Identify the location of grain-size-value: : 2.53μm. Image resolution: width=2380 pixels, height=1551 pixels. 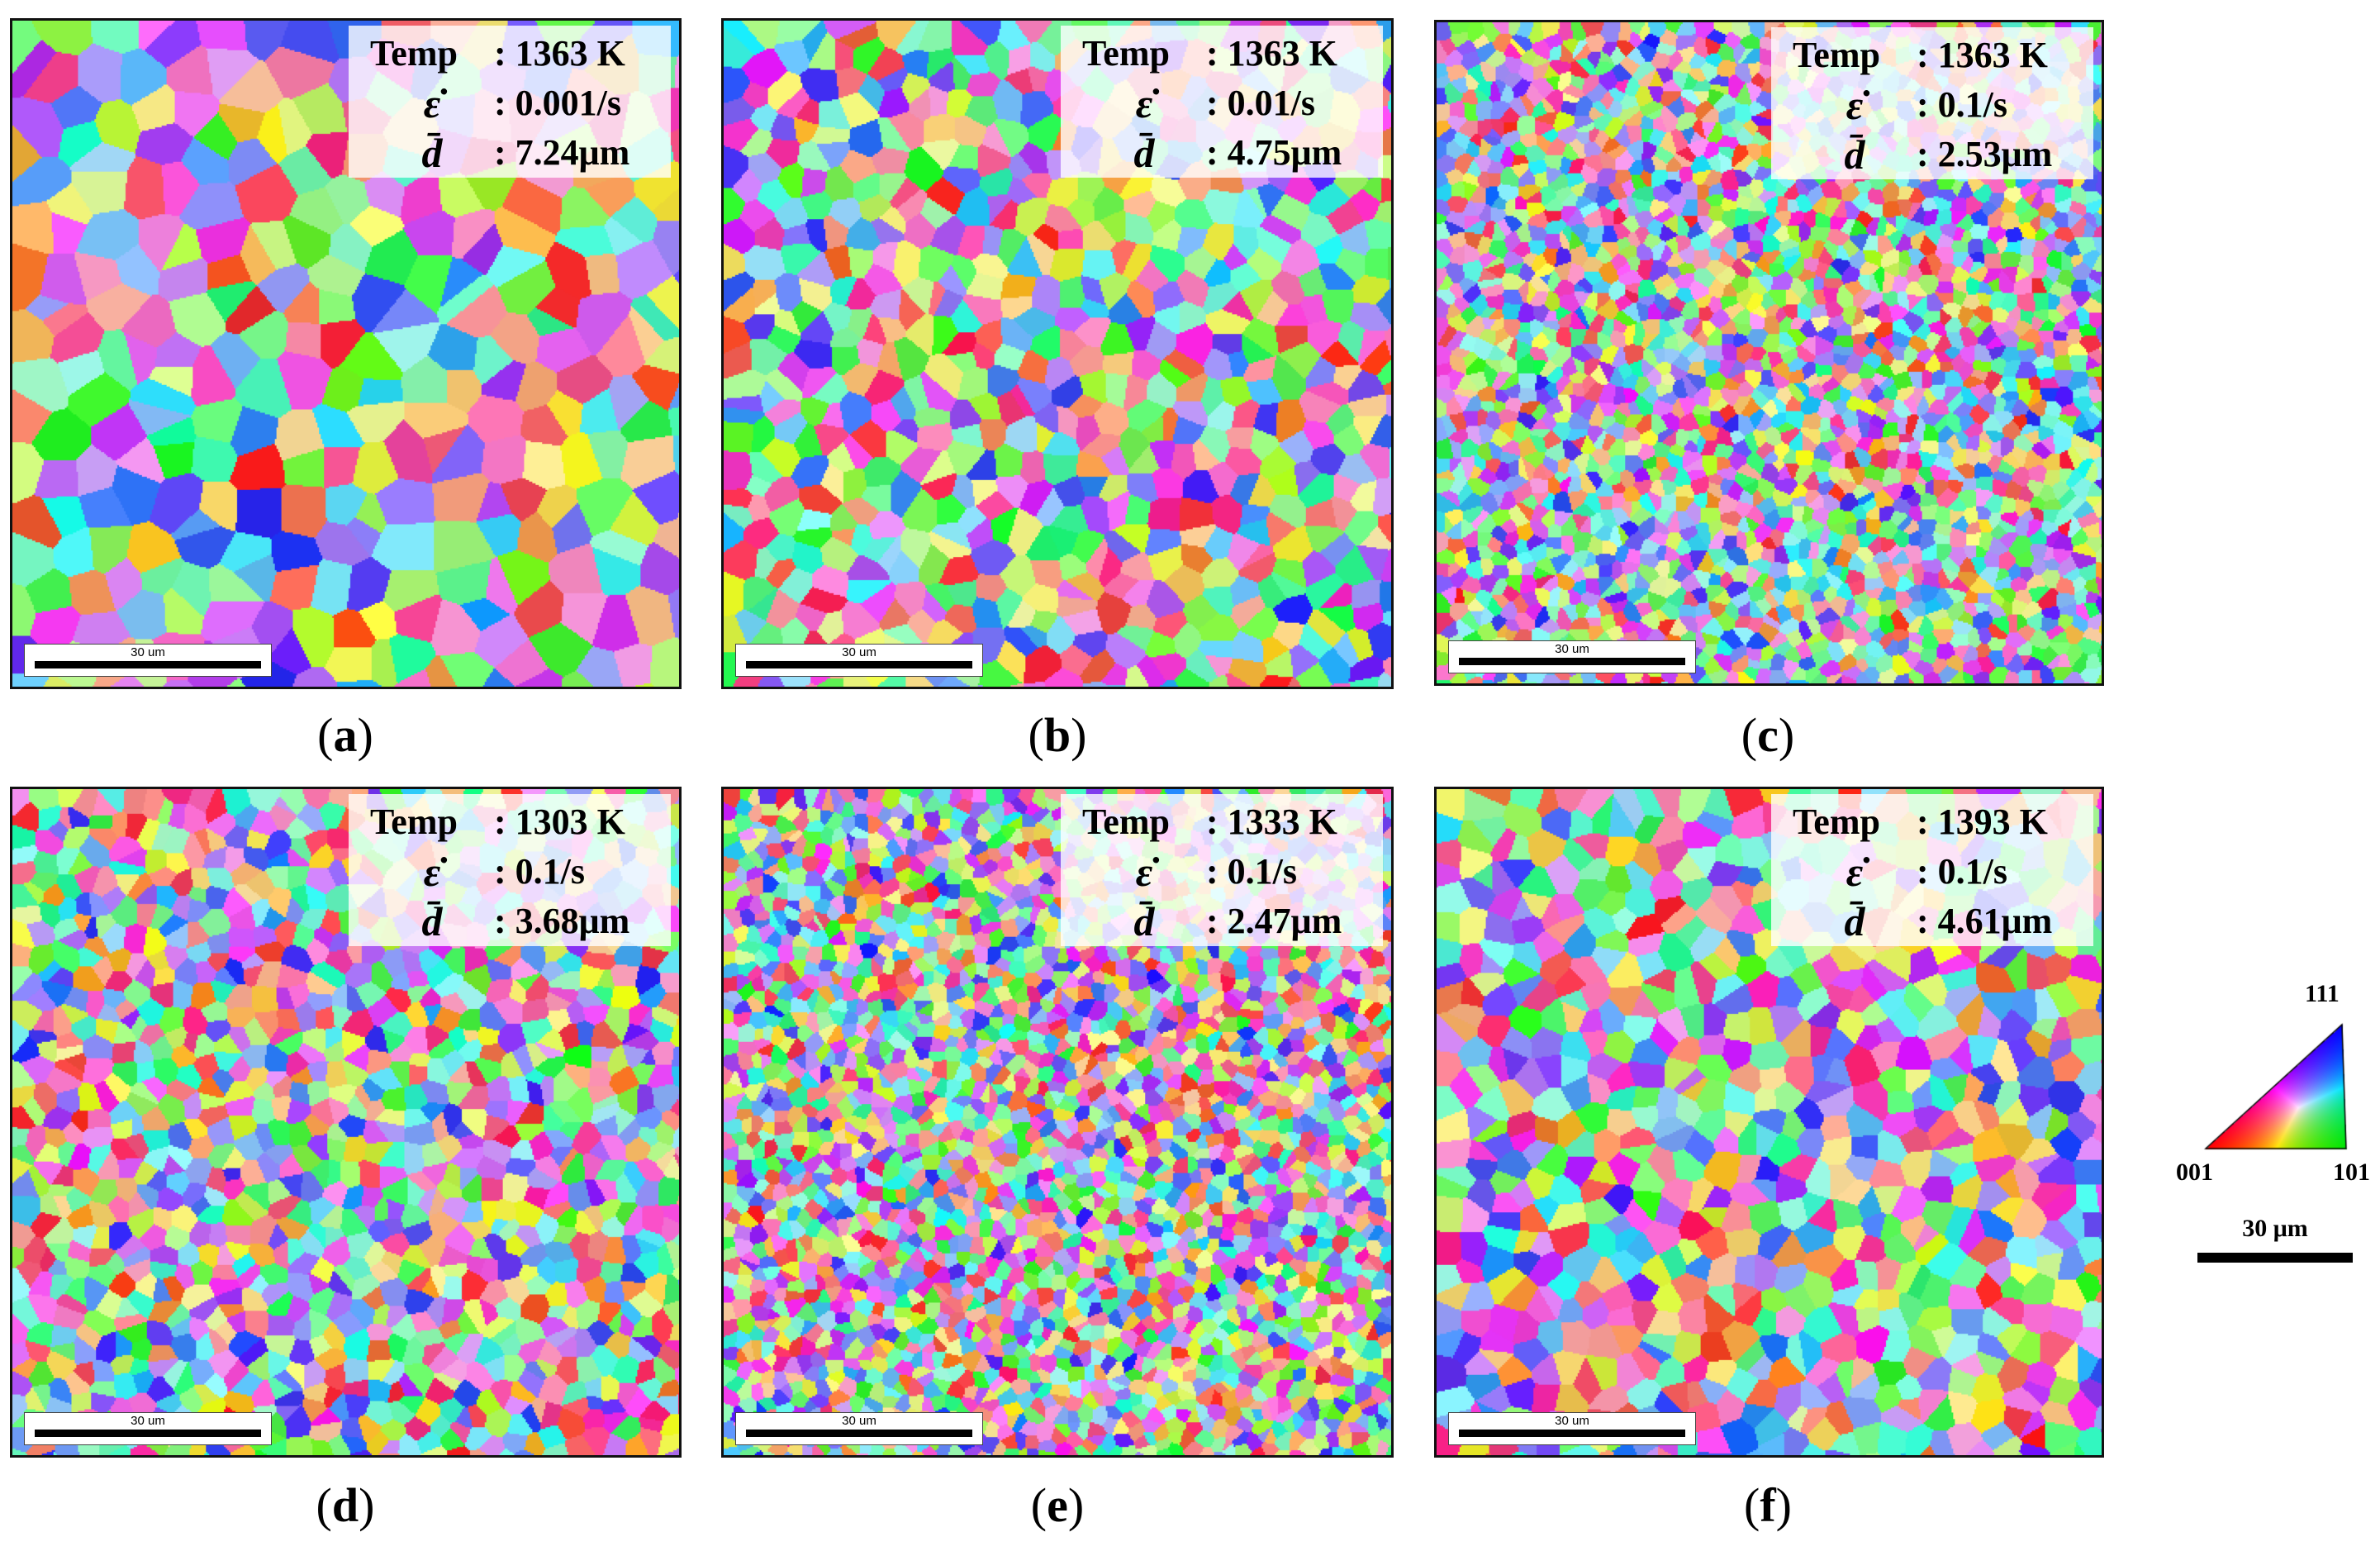
(1985, 154).